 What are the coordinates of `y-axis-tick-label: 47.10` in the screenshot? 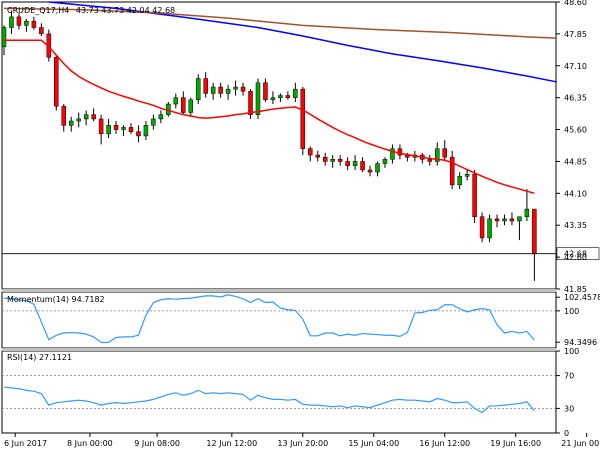 It's located at (575, 66).